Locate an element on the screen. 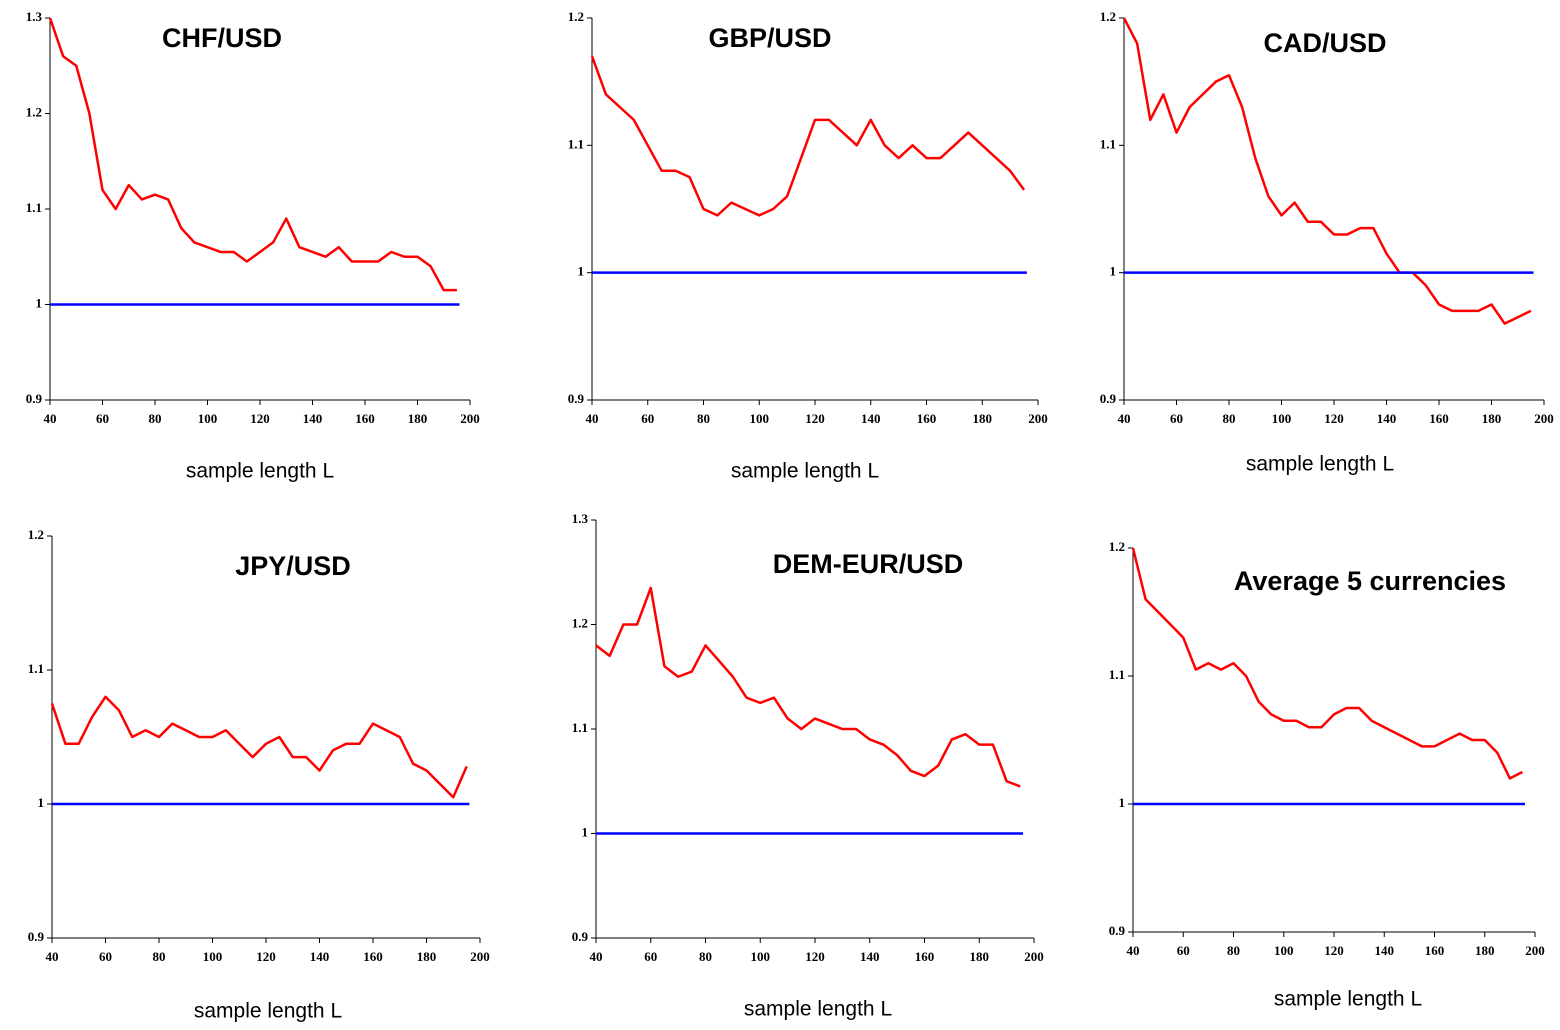  chart-title: JPY/USD is located at coordinates (293, 566).